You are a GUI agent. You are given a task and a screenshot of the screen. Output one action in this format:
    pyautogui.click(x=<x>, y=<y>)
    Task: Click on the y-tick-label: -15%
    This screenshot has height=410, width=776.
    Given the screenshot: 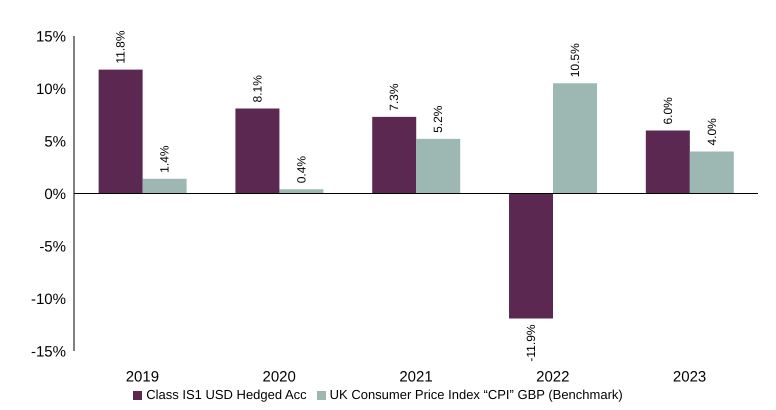 What is the action you would take?
    pyautogui.click(x=48, y=351)
    